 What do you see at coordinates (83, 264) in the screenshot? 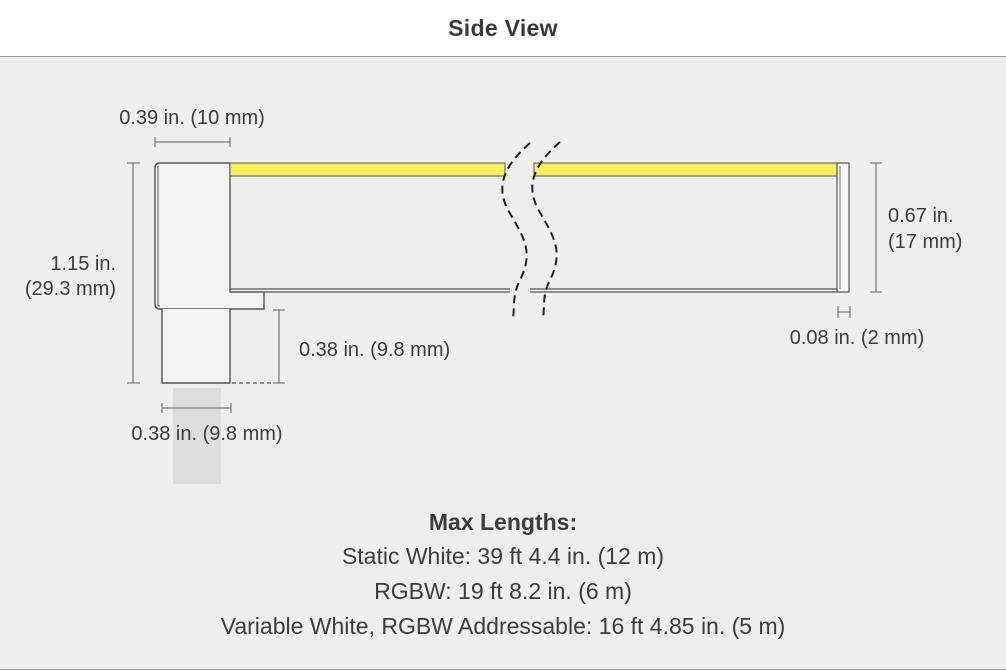
I see `dim-overall-height-label-1: 1.15 in.` at bounding box center [83, 264].